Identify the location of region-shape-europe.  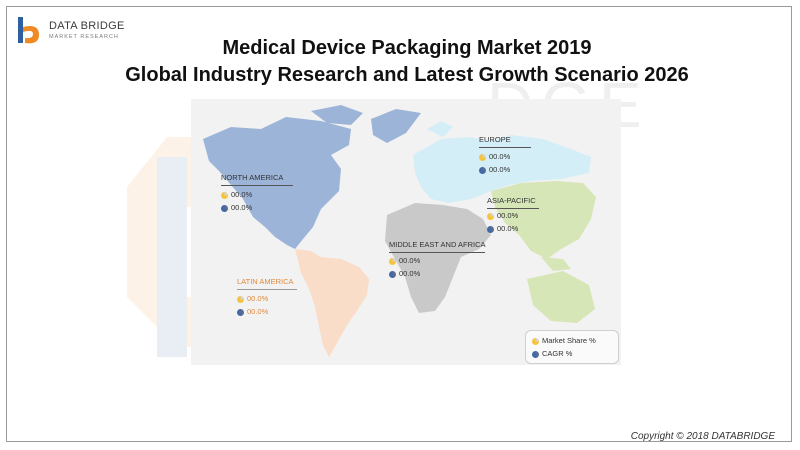
(502, 169).